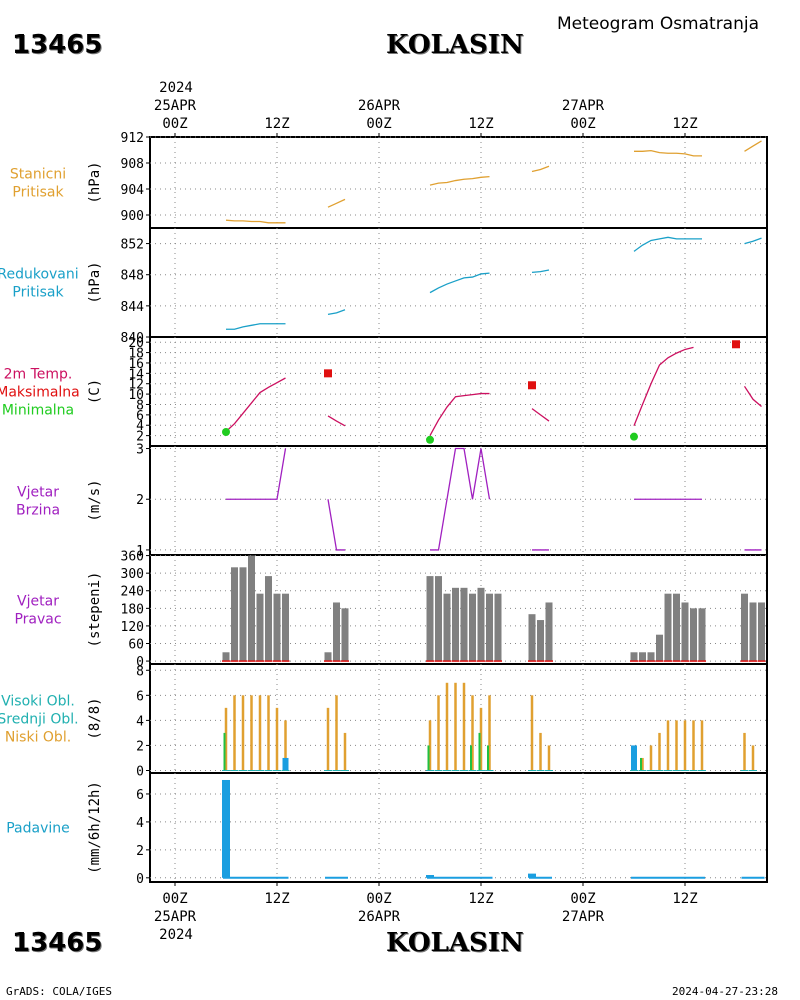 The image size is (800, 1000). What do you see at coordinates (132, 216) in the screenshot?
I see `y-tick-label: 900` at bounding box center [132, 216].